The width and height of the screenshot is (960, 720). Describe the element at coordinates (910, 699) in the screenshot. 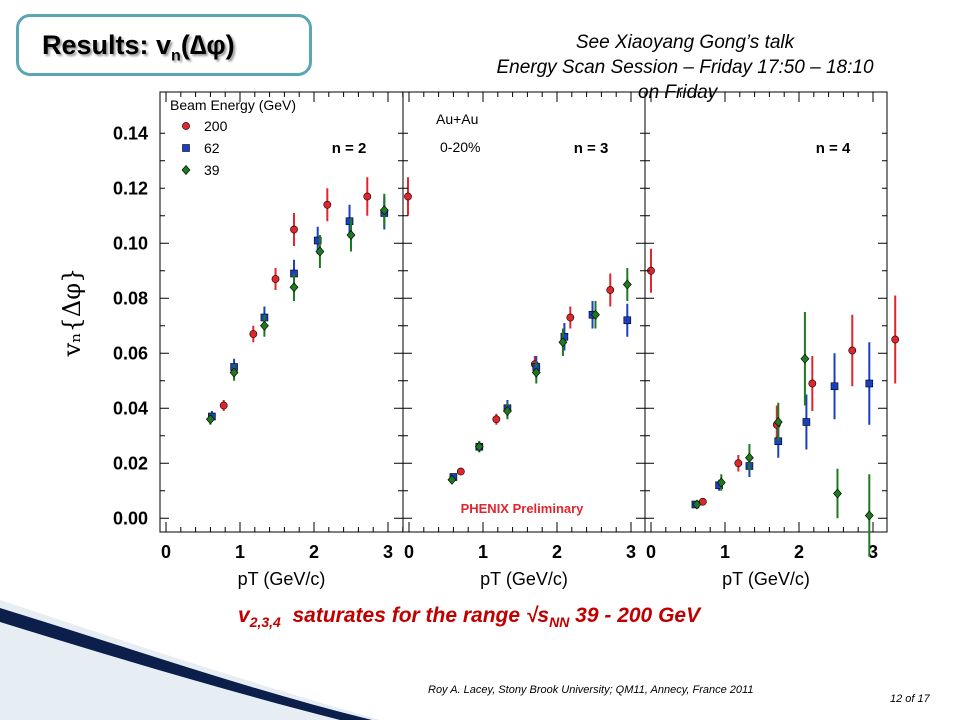

I see `page-number: 12 of 17` at that location.